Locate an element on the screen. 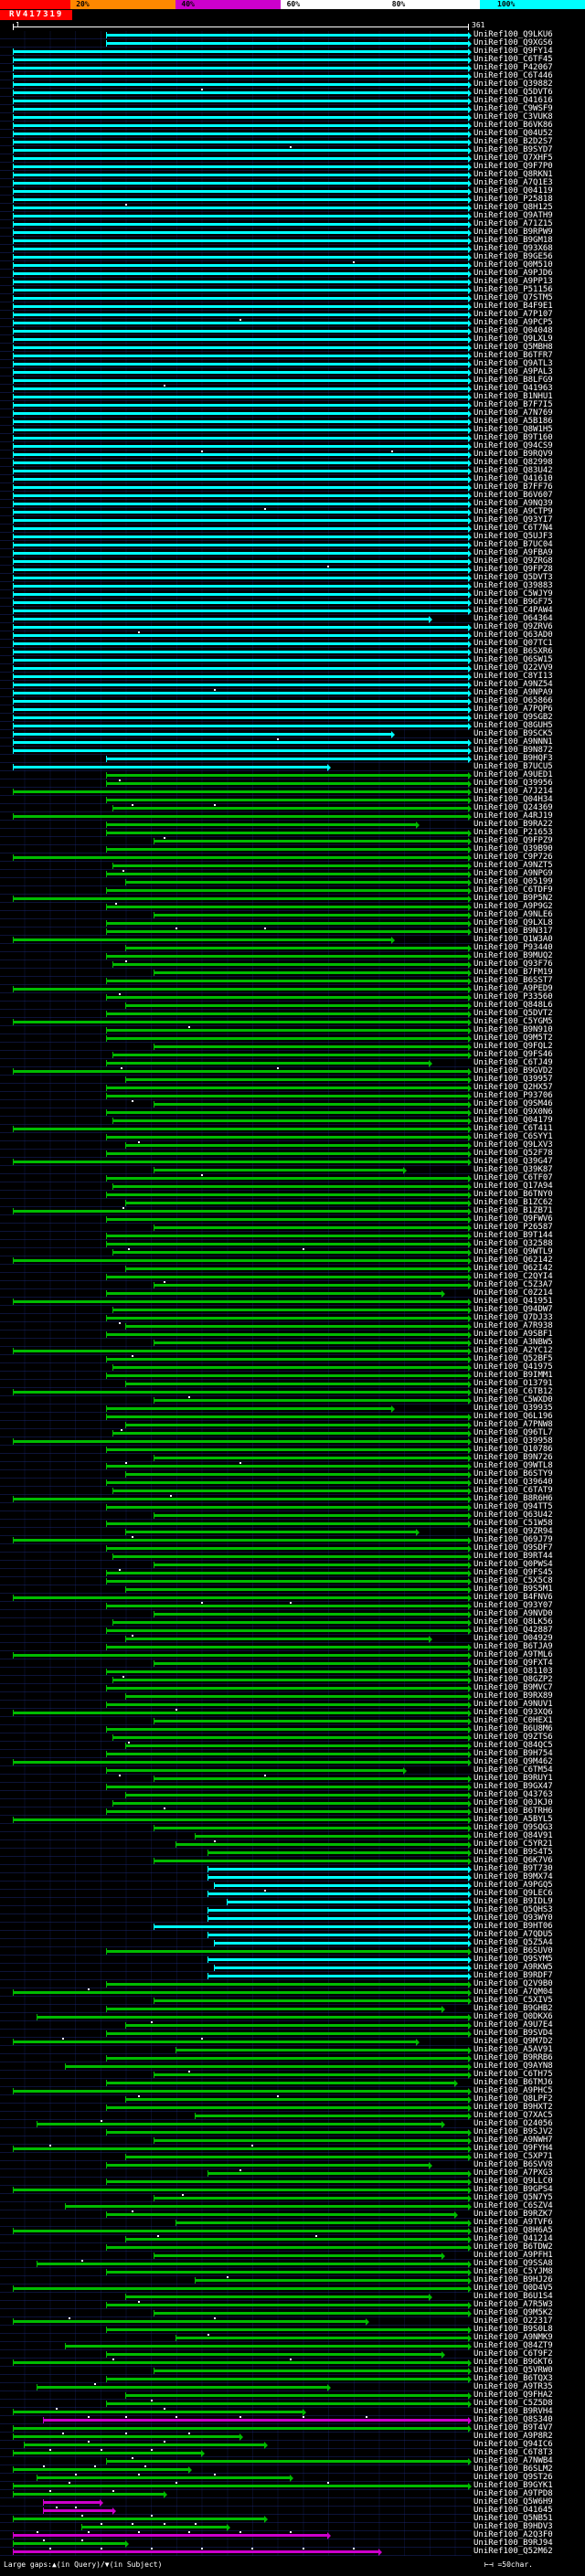 Image resolution: width=585 pixels, height=2576 pixels. hit-label: UniRef100_Q24369 is located at coordinates (513, 807).